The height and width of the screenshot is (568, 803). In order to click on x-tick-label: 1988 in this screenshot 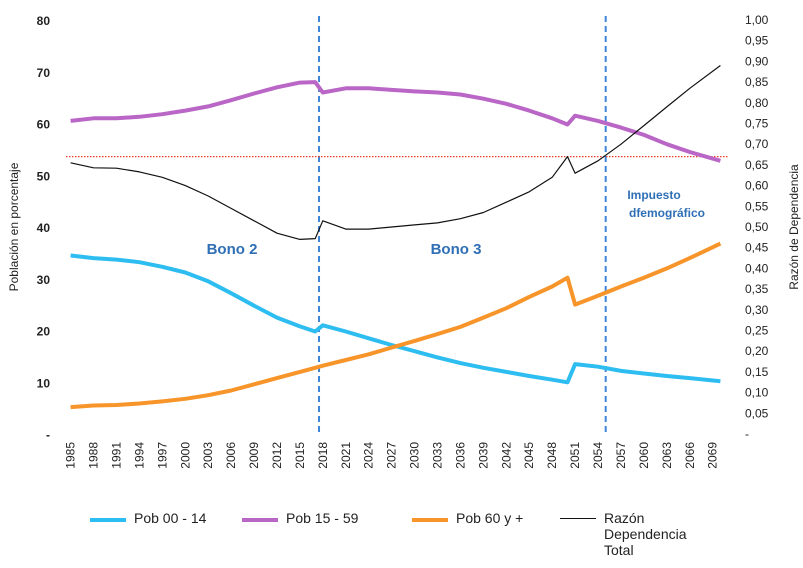, I will do `click(94, 455)`.